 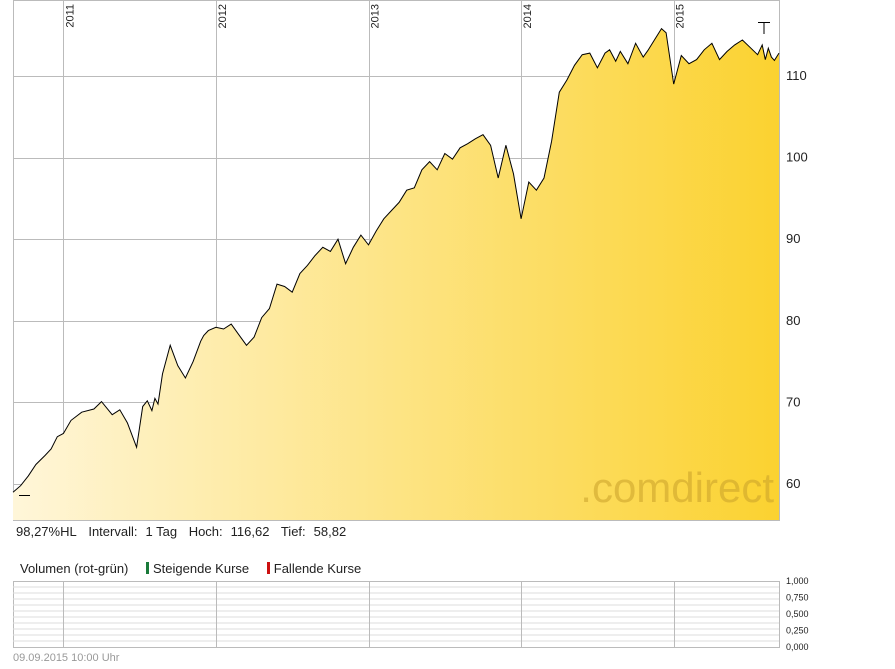 What do you see at coordinates (317, 568) in the screenshot?
I see `falling-label: Fallende Kurse` at bounding box center [317, 568].